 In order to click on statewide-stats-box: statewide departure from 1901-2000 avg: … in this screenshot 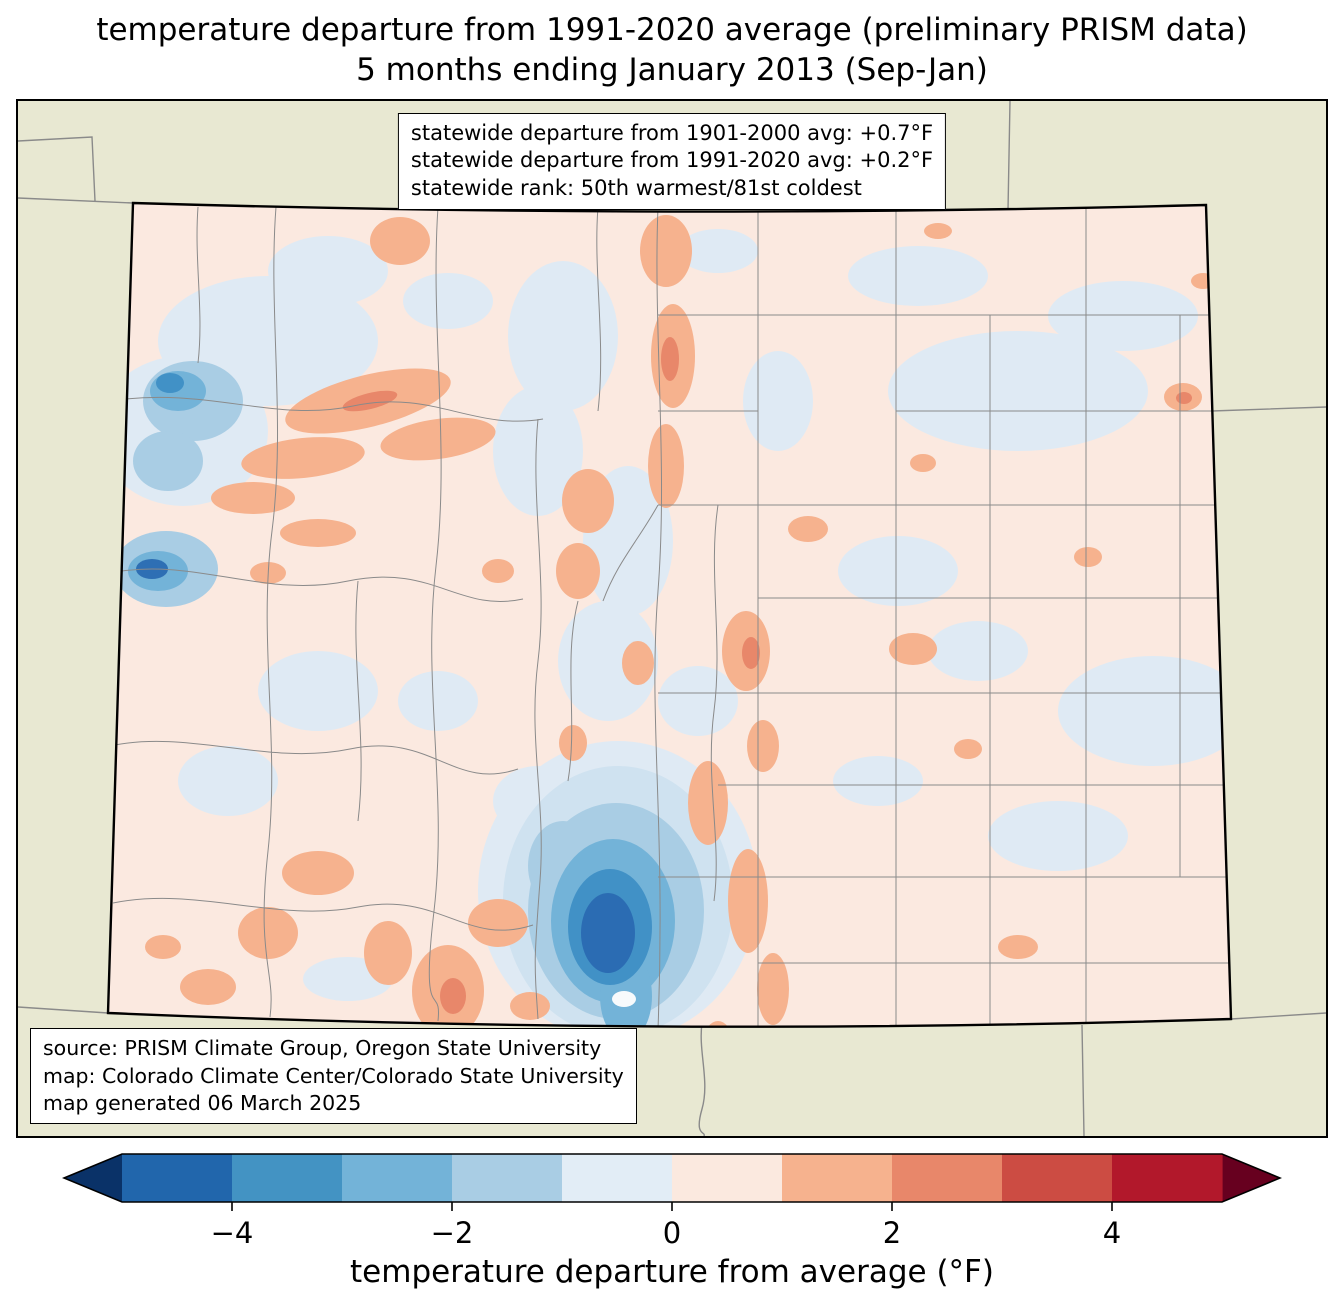, I will do `click(672, 161)`.